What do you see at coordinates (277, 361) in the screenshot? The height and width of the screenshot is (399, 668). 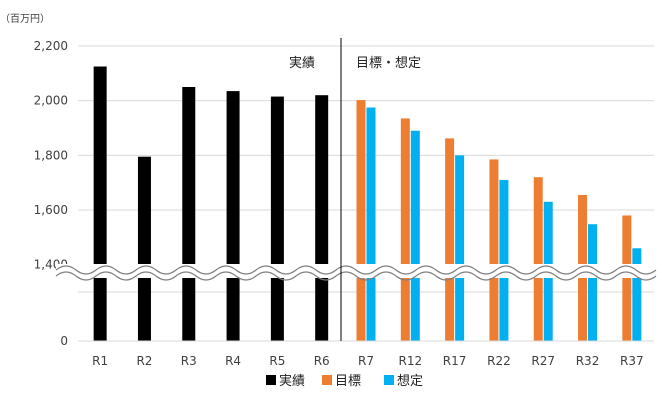 I see `x-tick-label: R5` at bounding box center [277, 361].